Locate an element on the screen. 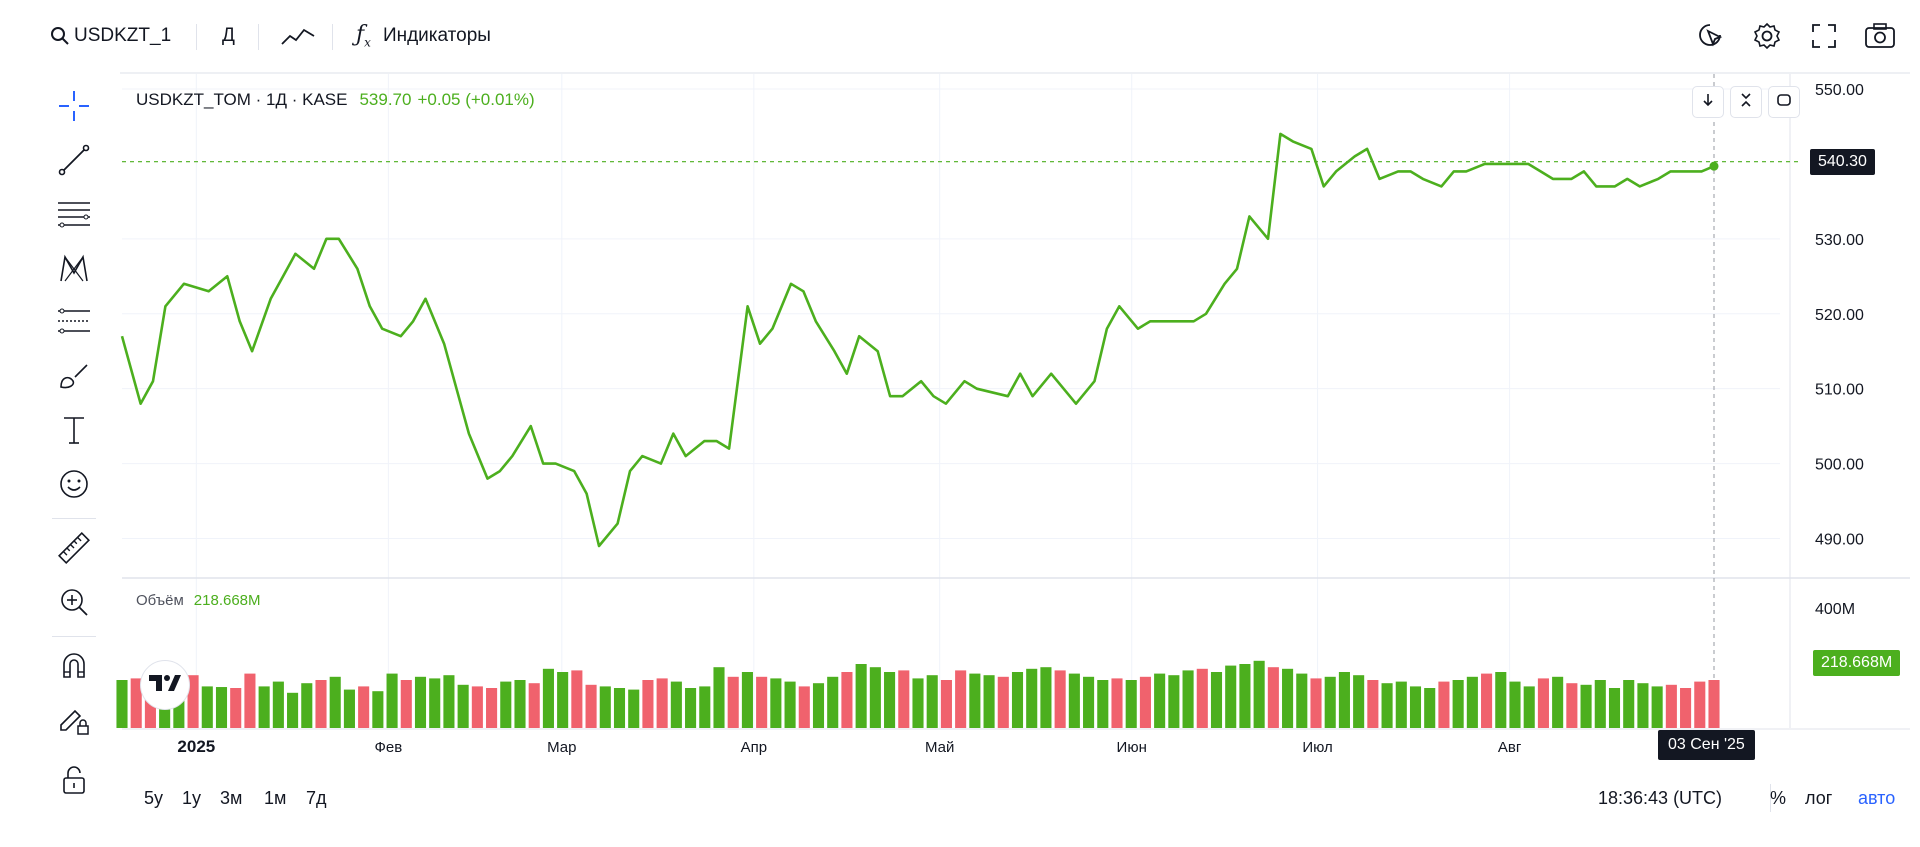  interval-label: Д is located at coordinates (228, 35).